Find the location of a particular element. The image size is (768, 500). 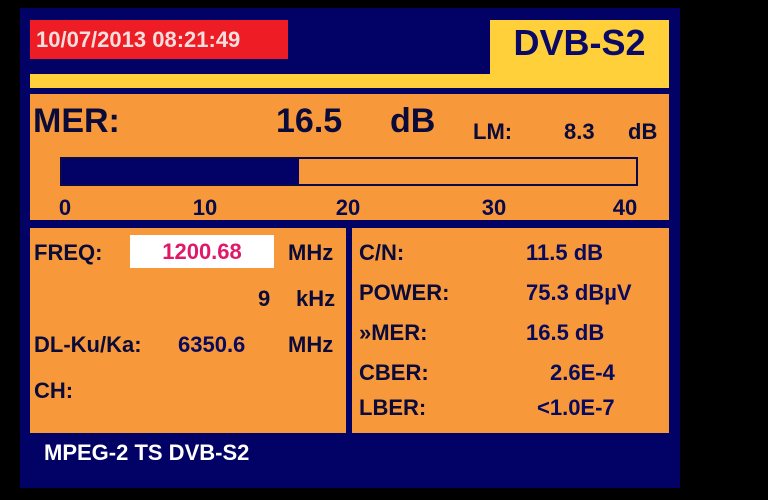

dl-label: DL-Ku/Ka: is located at coordinates (88, 344).